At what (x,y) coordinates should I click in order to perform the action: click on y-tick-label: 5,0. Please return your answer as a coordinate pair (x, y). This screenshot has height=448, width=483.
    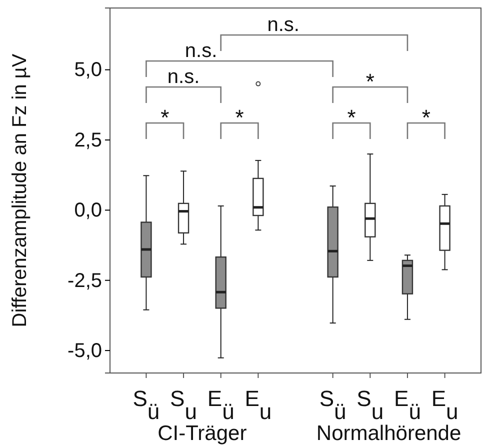
    Looking at the image, I should click on (88, 70).